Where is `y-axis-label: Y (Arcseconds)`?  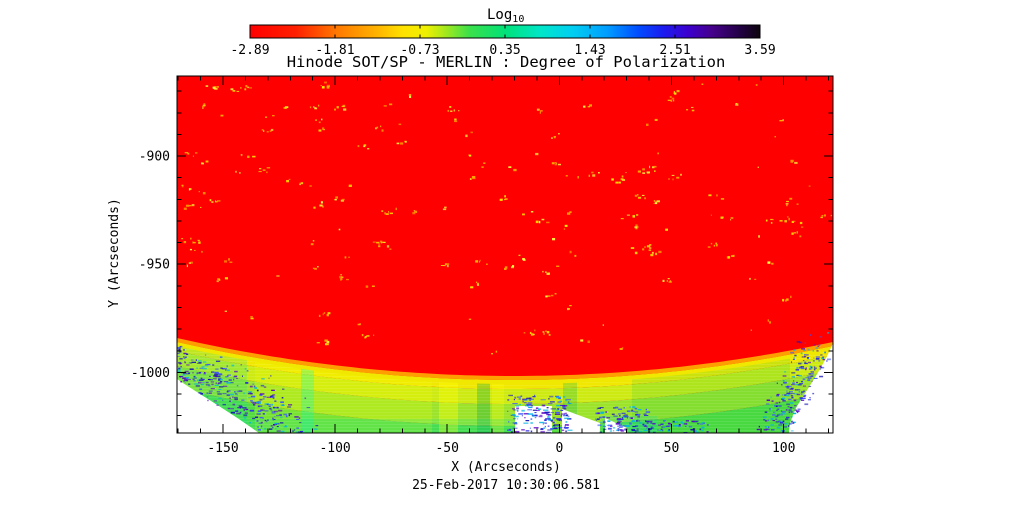
y-axis-label: Y (Arcseconds) is located at coordinates (114, 253).